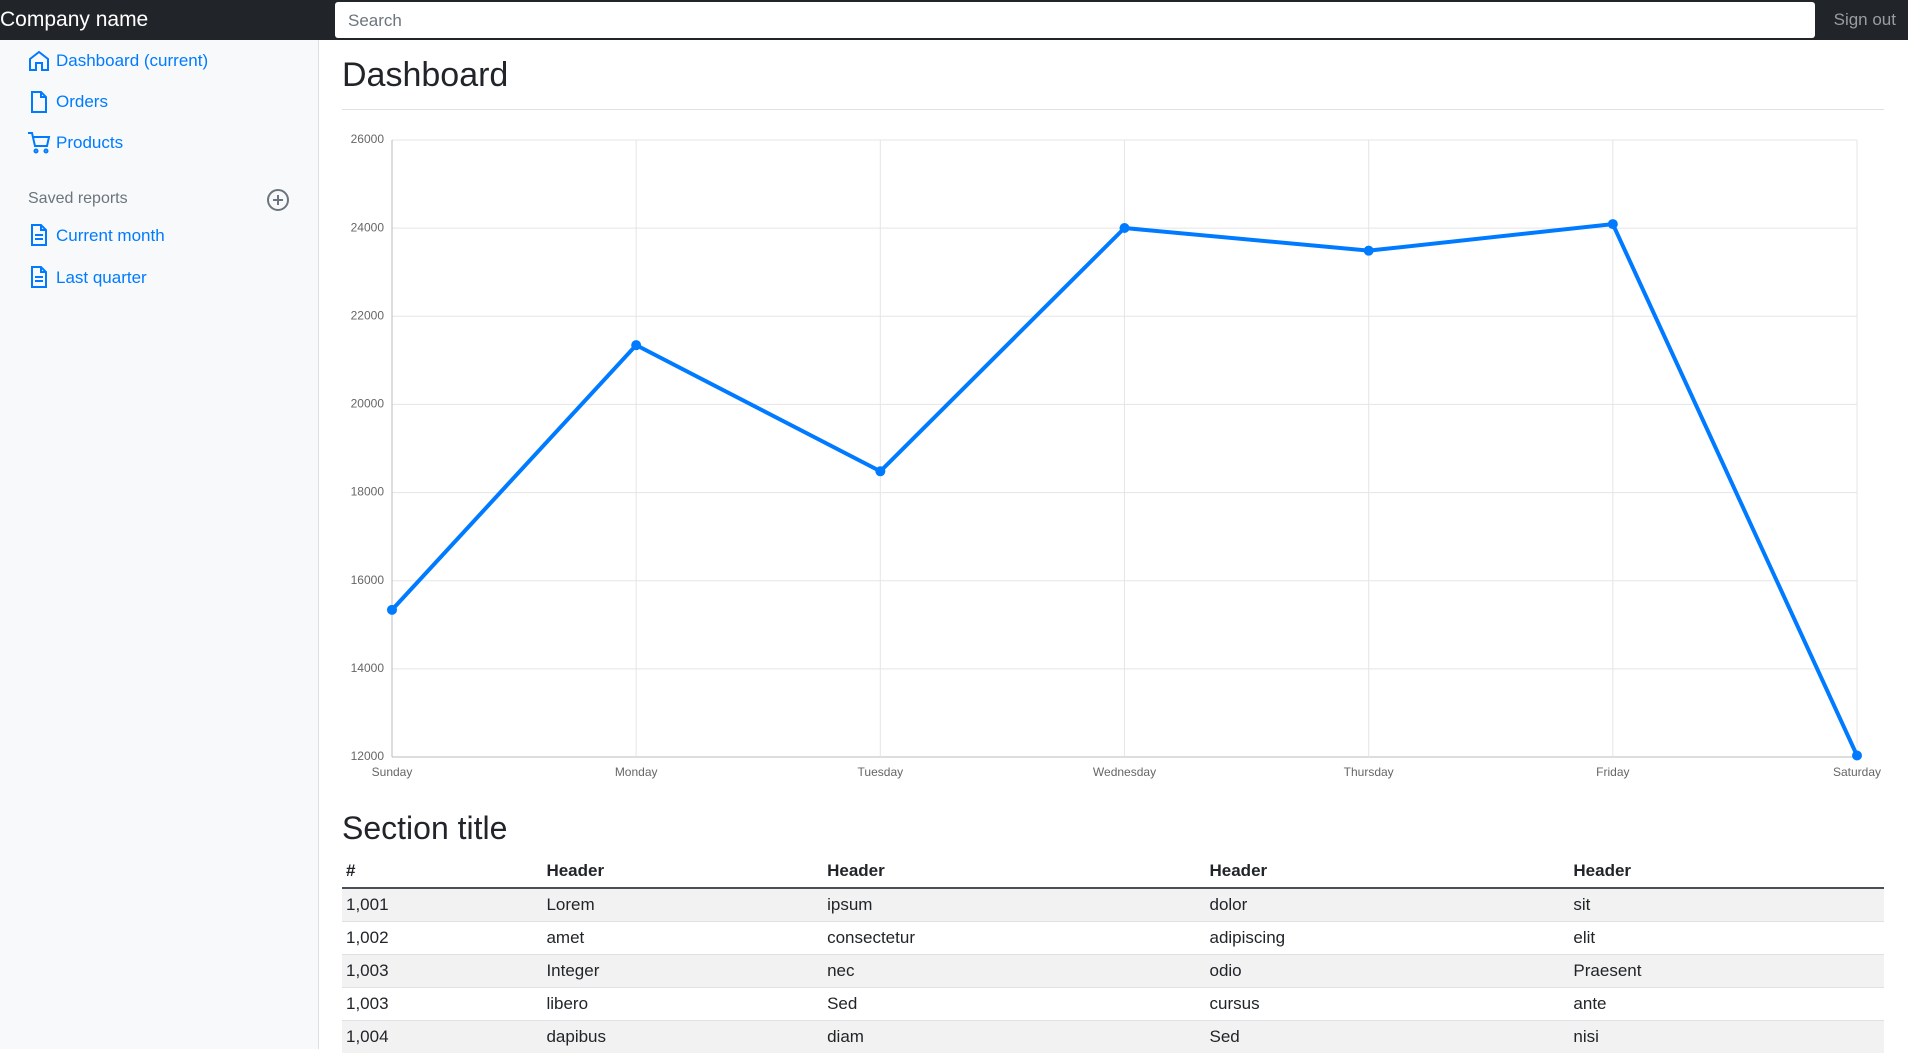 This screenshot has width=1908, height=1053. I want to click on table-cell: dolor, so click(1388, 905).